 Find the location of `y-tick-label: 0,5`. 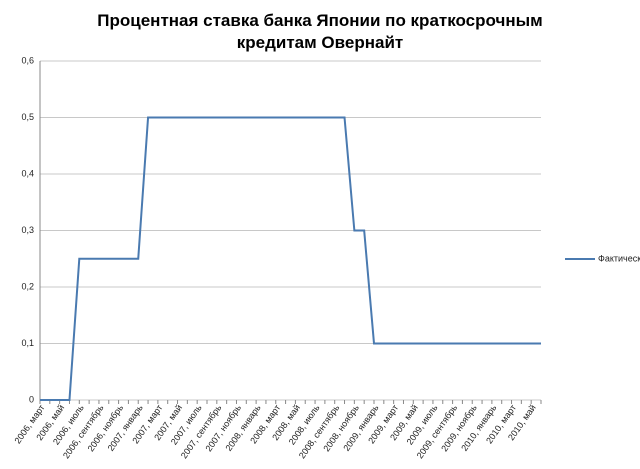

y-tick-label: 0,5 is located at coordinates (27, 117).